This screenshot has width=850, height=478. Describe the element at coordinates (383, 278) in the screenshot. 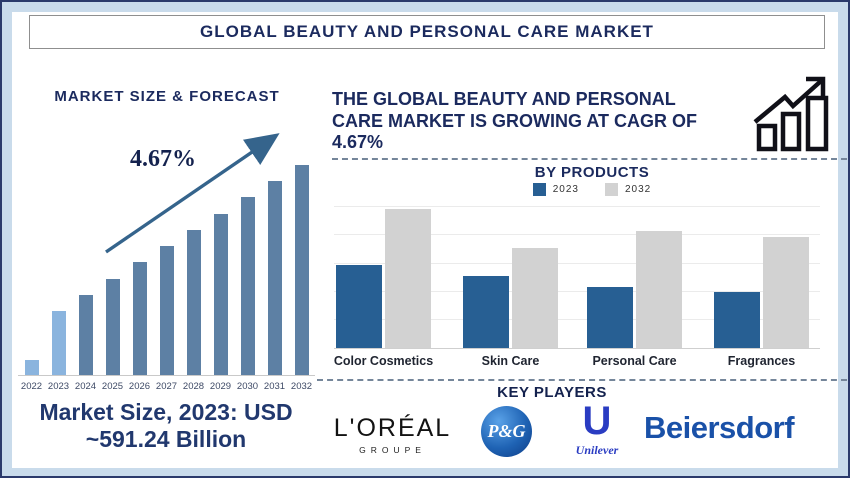

I see `product-group-color-cosmetics` at that location.